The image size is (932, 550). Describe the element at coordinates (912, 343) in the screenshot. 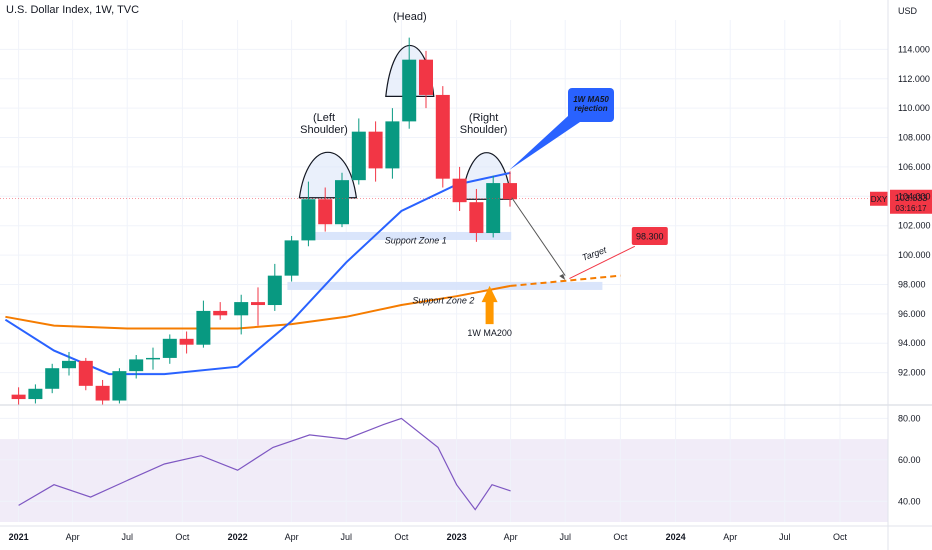

I see `y-tick-label: 94.000` at that location.